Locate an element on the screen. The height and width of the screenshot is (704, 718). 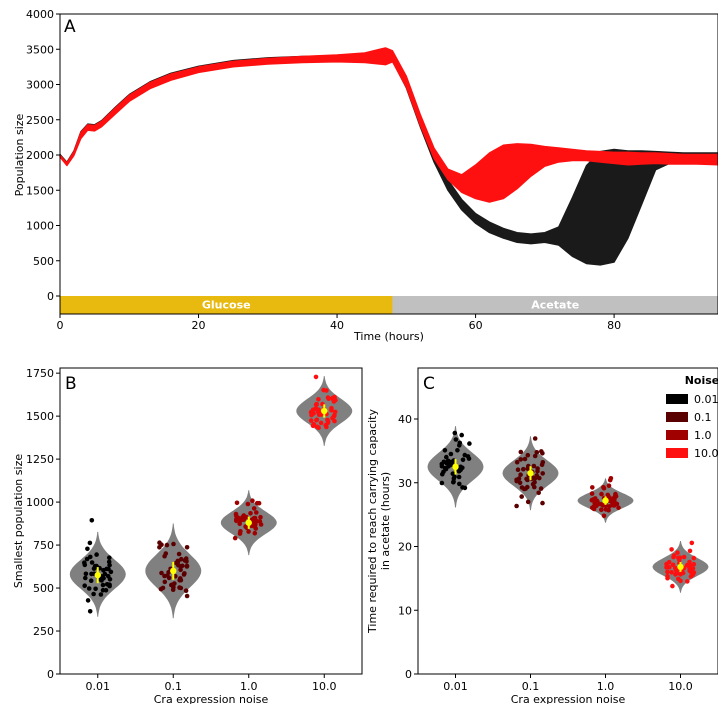
y-tick-label: 1750 is located at coordinates (40, 373).